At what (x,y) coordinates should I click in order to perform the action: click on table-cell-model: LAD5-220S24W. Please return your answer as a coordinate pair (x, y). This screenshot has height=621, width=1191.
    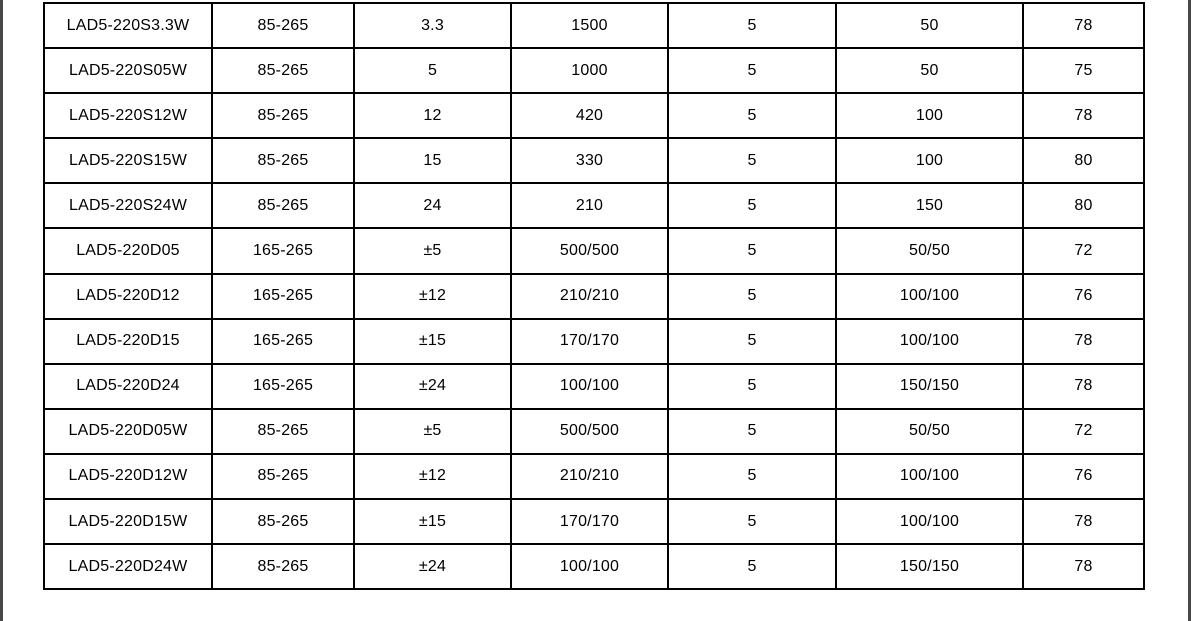
    Looking at the image, I should click on (128, 206).